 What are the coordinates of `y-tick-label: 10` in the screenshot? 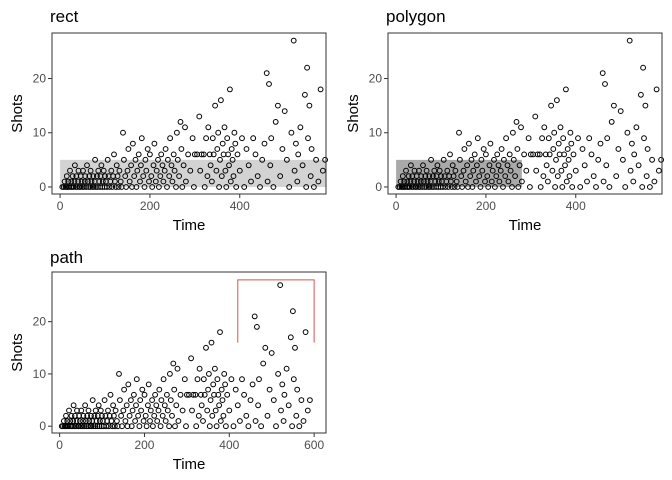 It's located at (40, 374).